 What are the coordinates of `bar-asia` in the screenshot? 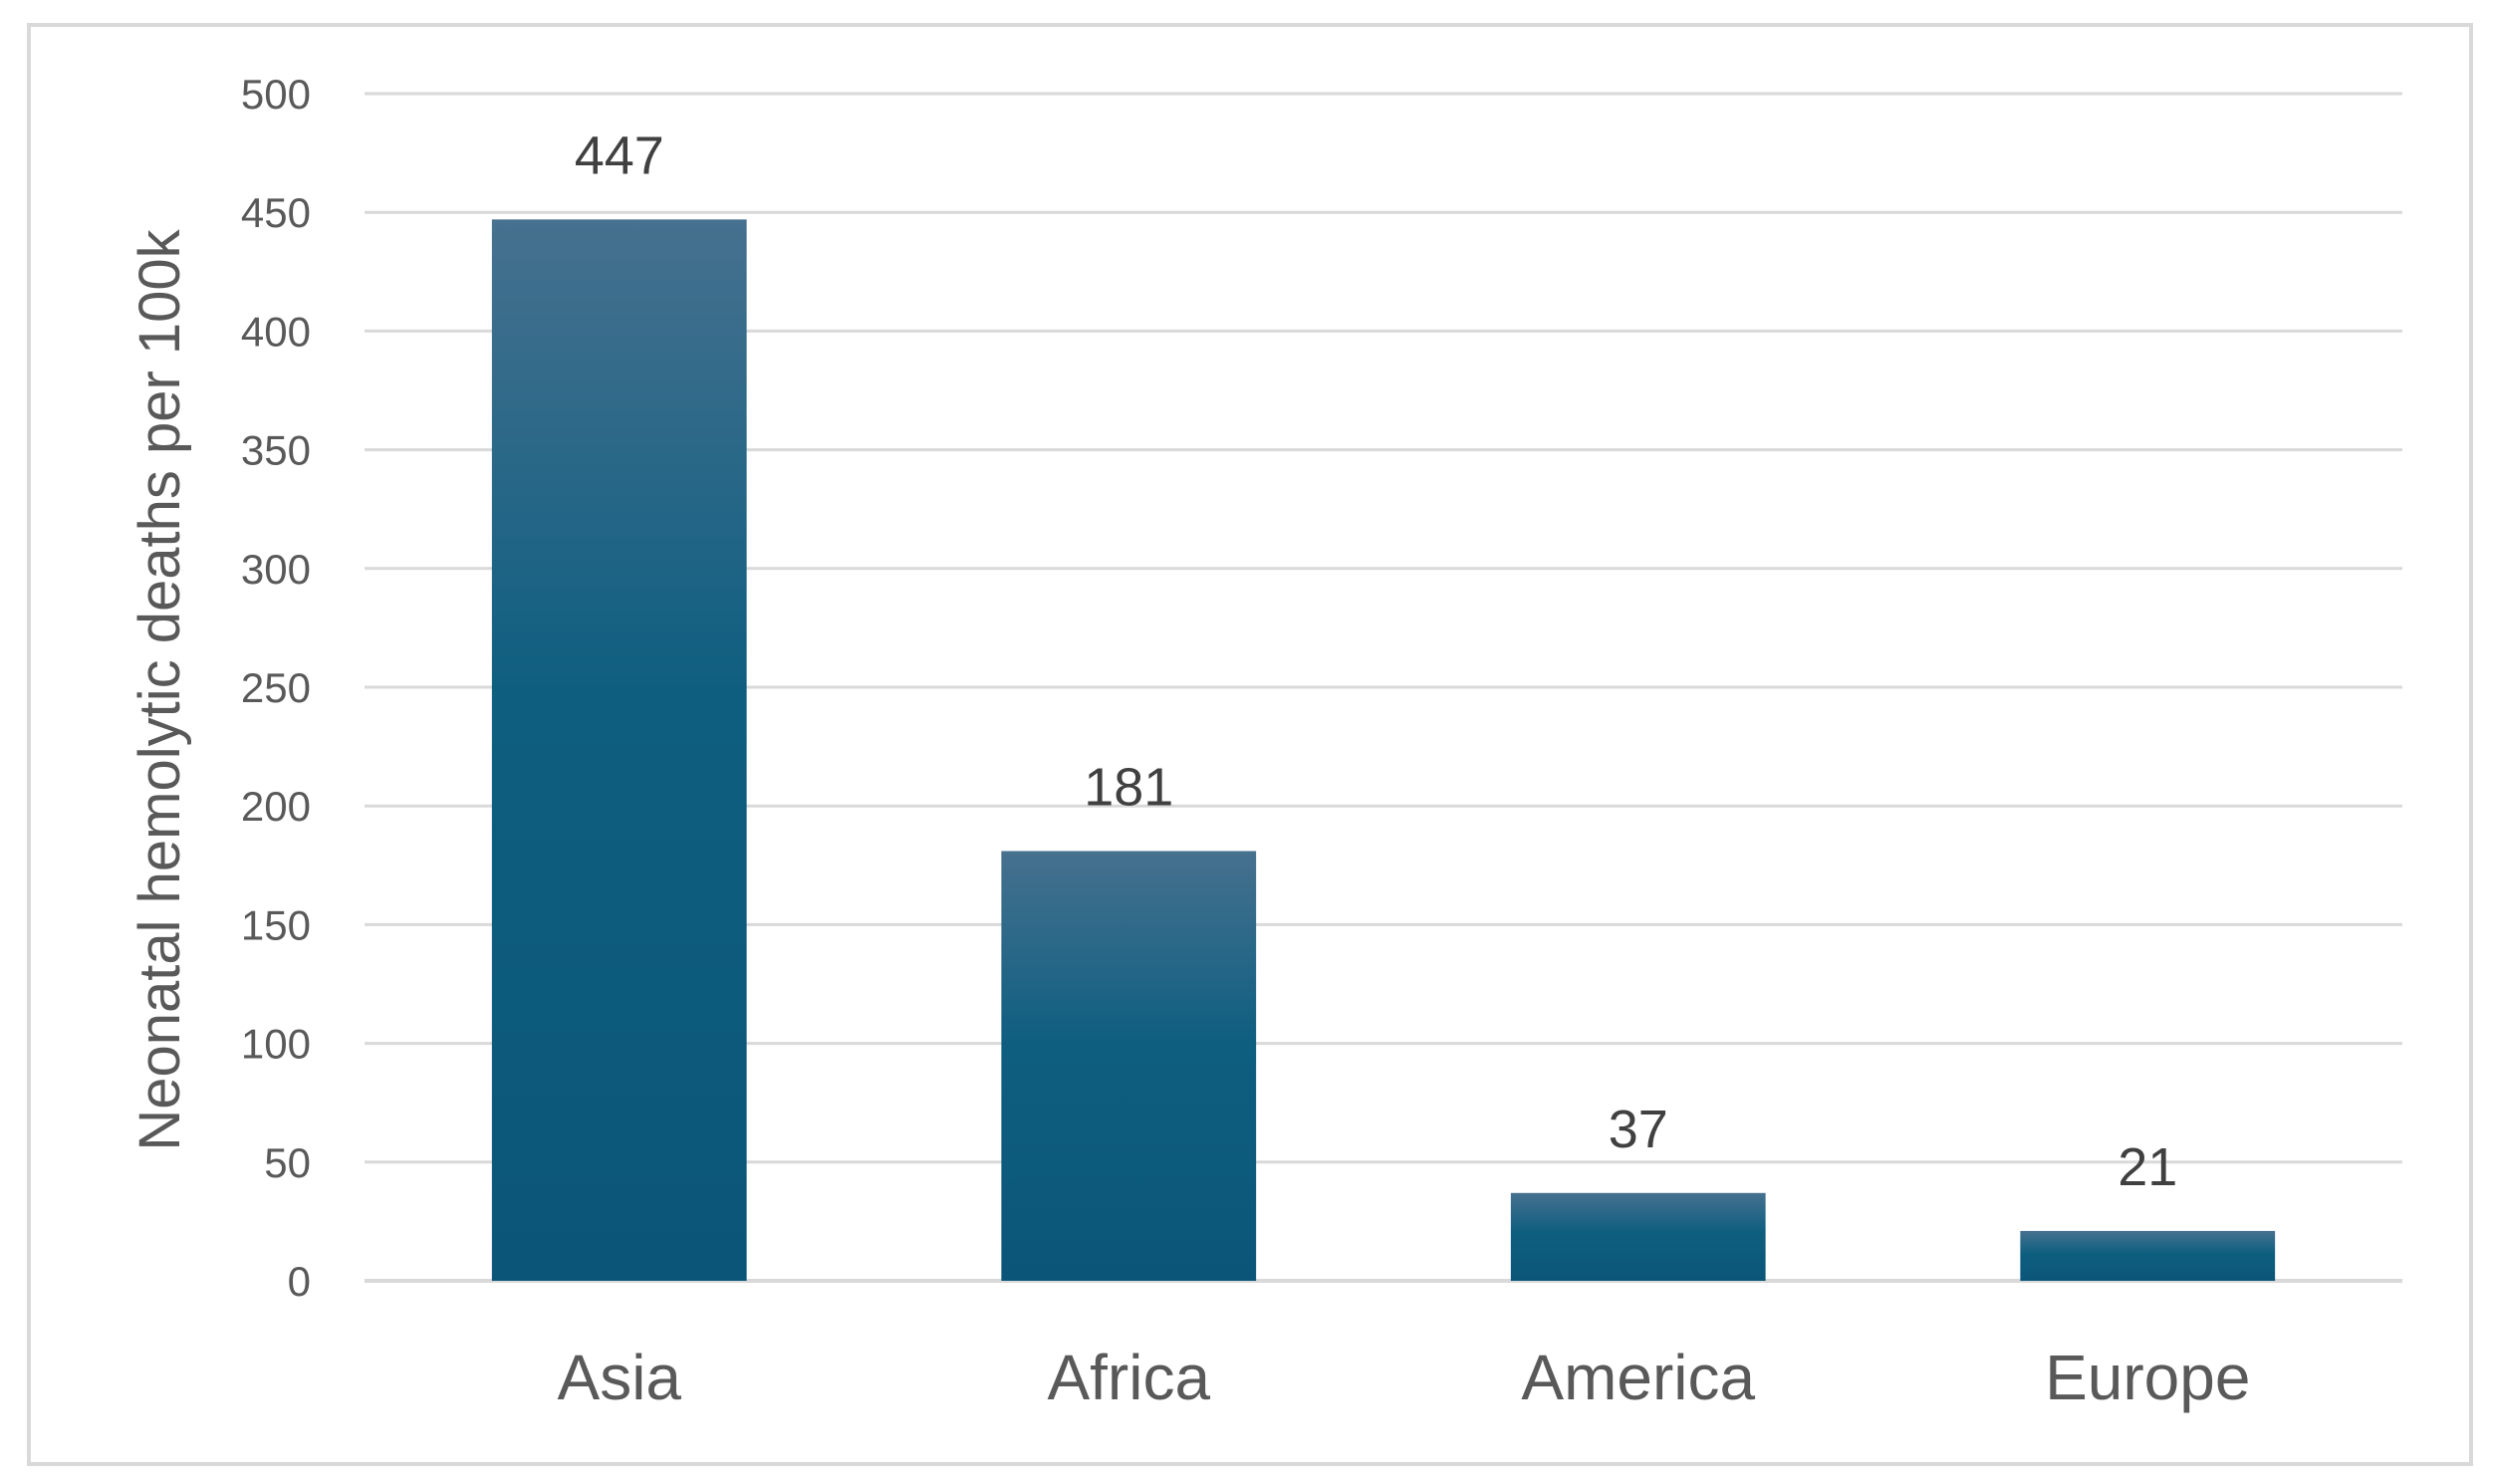 It's located at (619, 750).